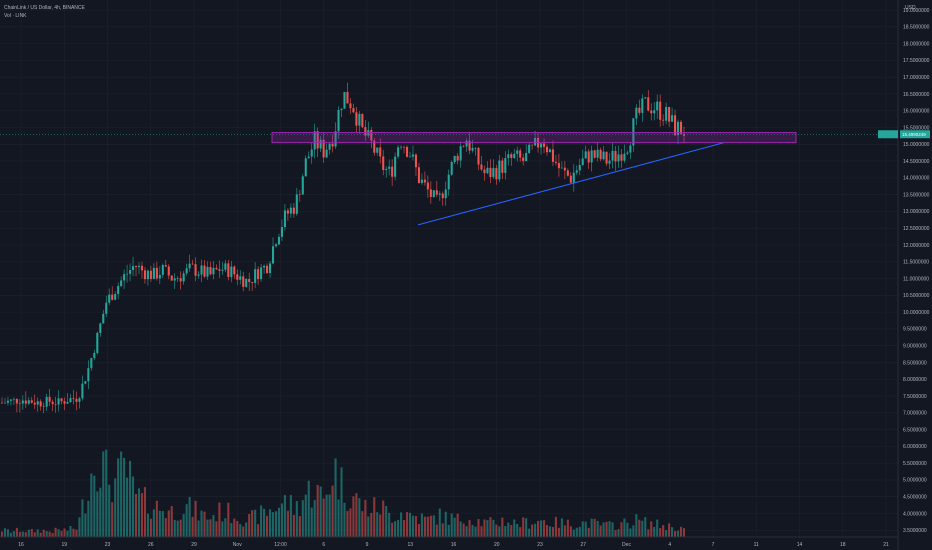 Image resolution: width=932 pixels, height=550 pixels. I want to click on price-tick-label: 17.0000000, so click(916, 78).